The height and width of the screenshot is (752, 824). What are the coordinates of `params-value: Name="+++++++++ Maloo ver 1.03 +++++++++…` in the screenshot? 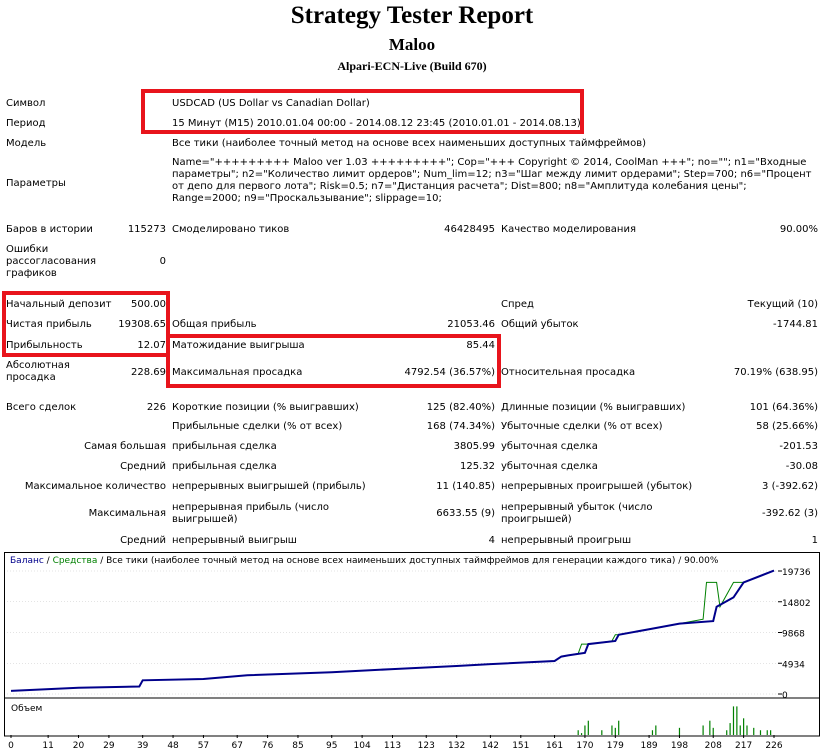 It's located at (492, 180).